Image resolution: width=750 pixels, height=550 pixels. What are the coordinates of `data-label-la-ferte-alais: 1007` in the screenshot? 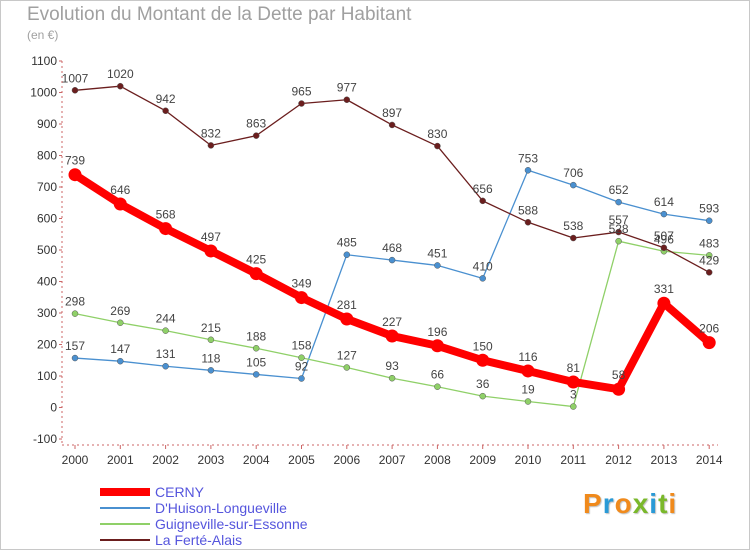 It's located at (75, 78).